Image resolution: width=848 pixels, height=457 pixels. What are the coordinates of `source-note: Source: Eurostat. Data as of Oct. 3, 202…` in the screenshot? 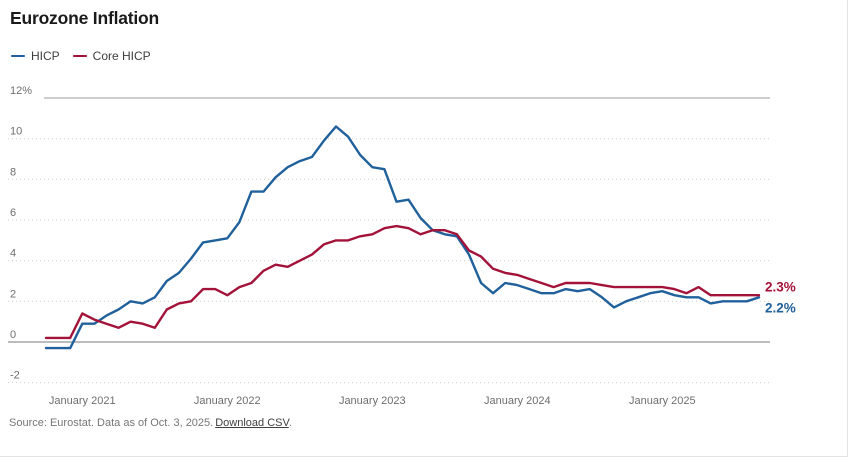 It's located at (150, 423).